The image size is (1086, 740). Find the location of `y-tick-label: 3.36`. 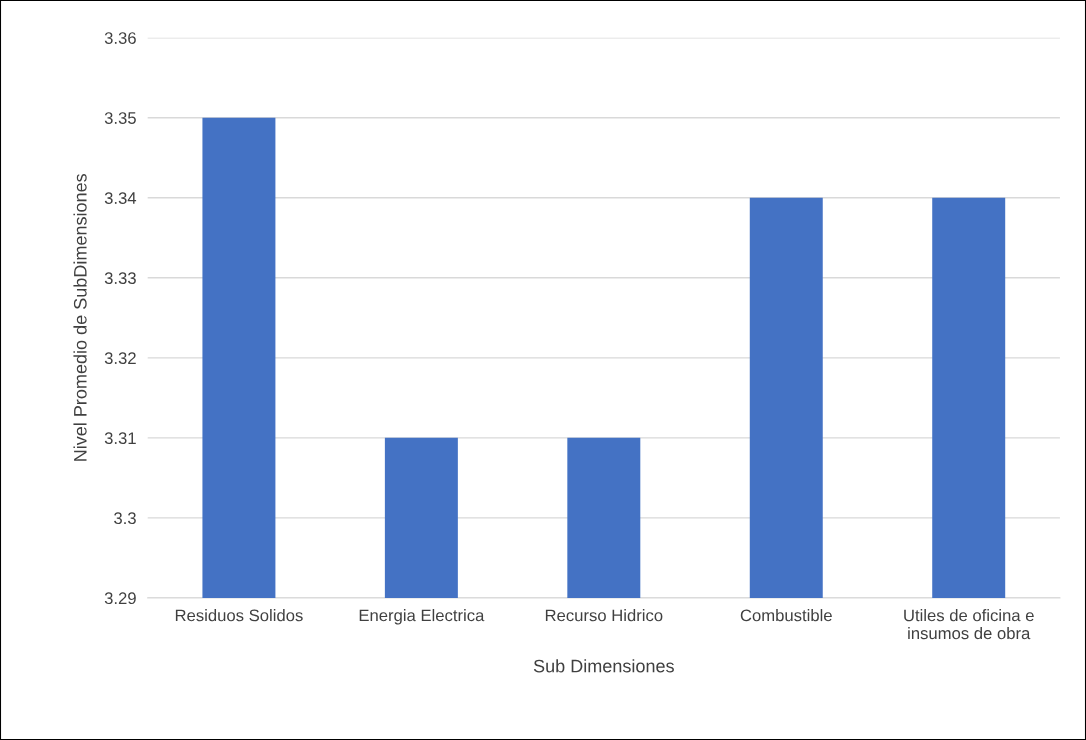

y-tick-label: 3.36 is located at coordinates (120, 38).